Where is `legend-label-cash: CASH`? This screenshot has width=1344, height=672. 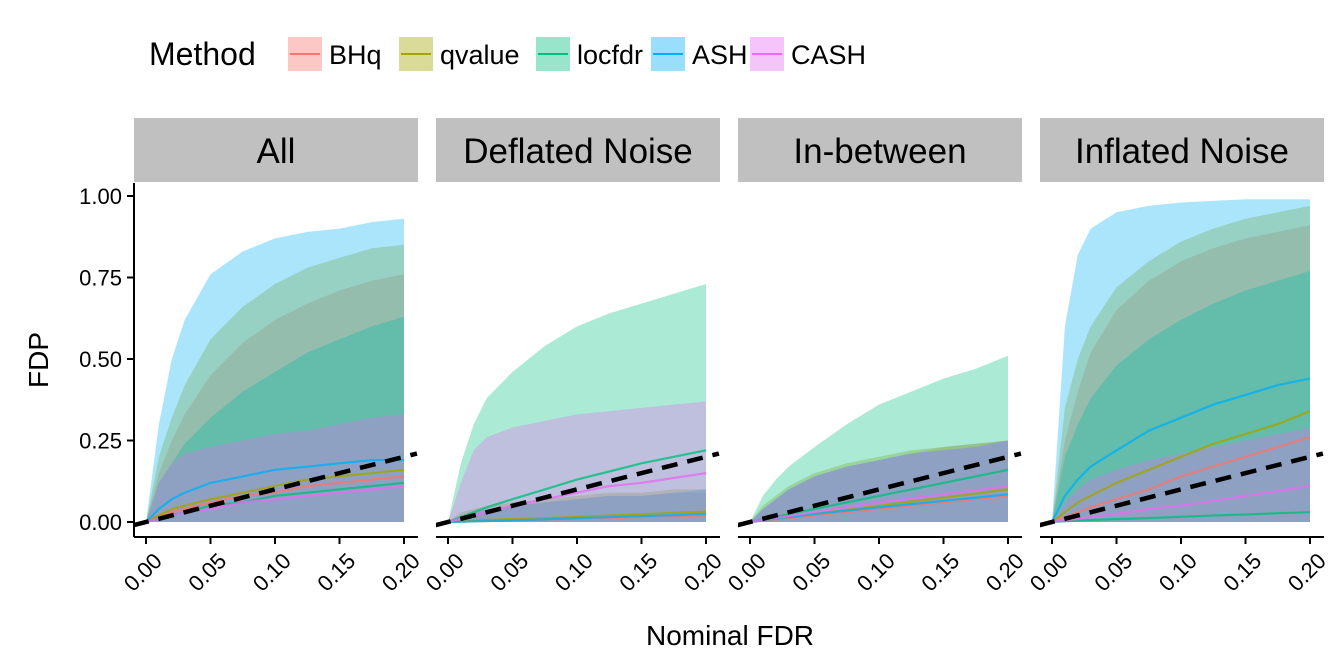 legend-label-cash: CASH is located at coordinates (828, 55).